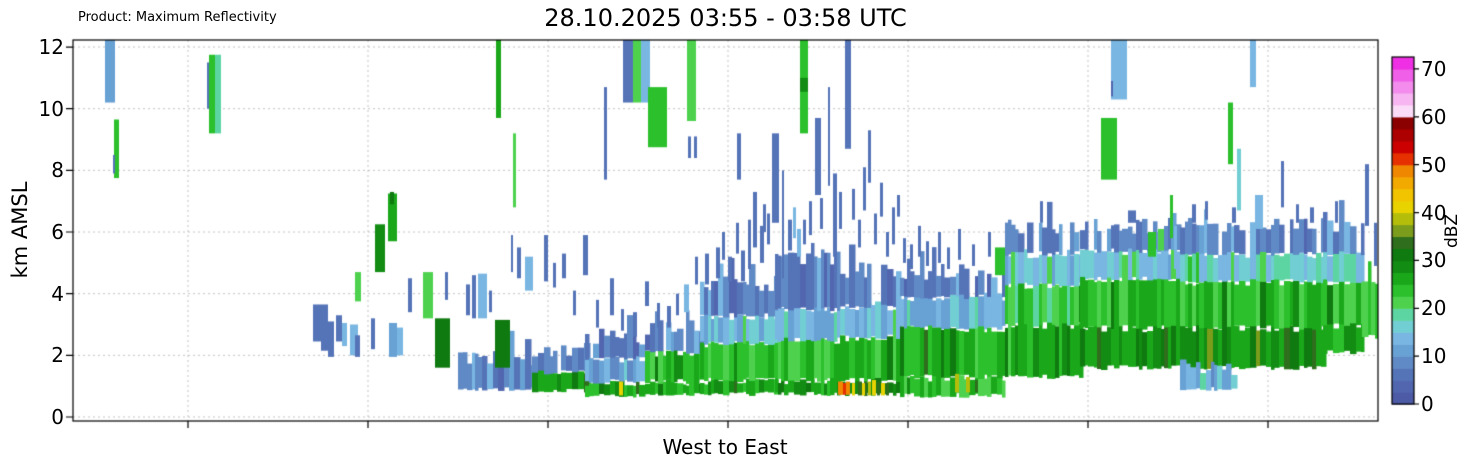 This screenshot has width=1482, height=470. Describe the element at coordinates (1434, 116) in the screenshot. I see `colorbar-tick-label: 60` at that location.